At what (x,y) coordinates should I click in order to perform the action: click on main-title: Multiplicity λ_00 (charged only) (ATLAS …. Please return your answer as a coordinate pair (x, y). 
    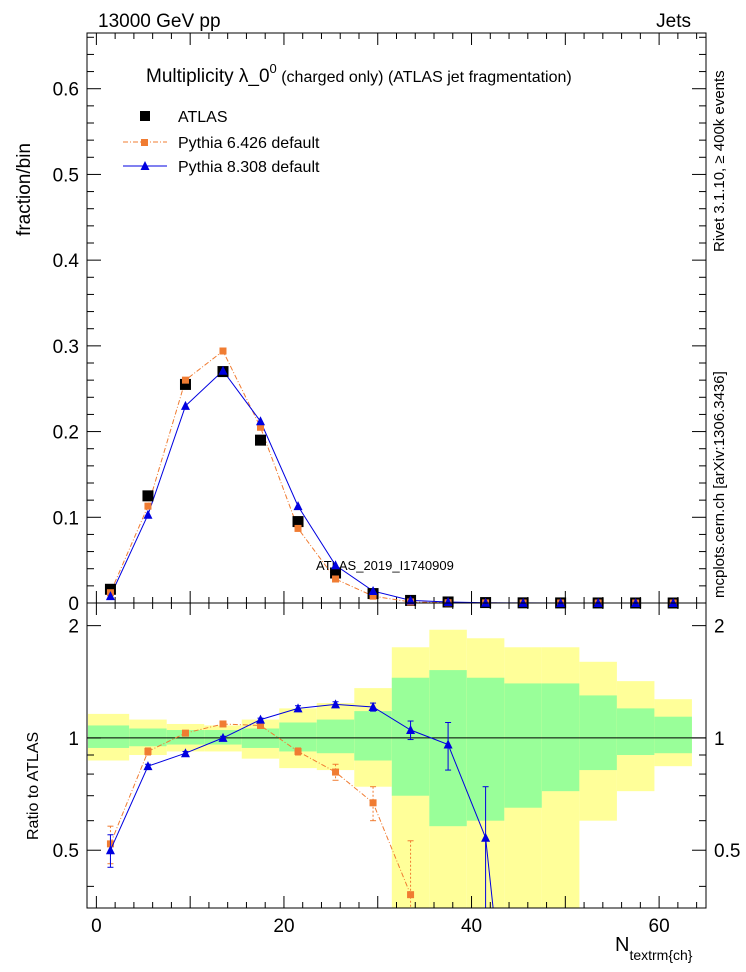
    Looking at the image, I should click on (359, 74).